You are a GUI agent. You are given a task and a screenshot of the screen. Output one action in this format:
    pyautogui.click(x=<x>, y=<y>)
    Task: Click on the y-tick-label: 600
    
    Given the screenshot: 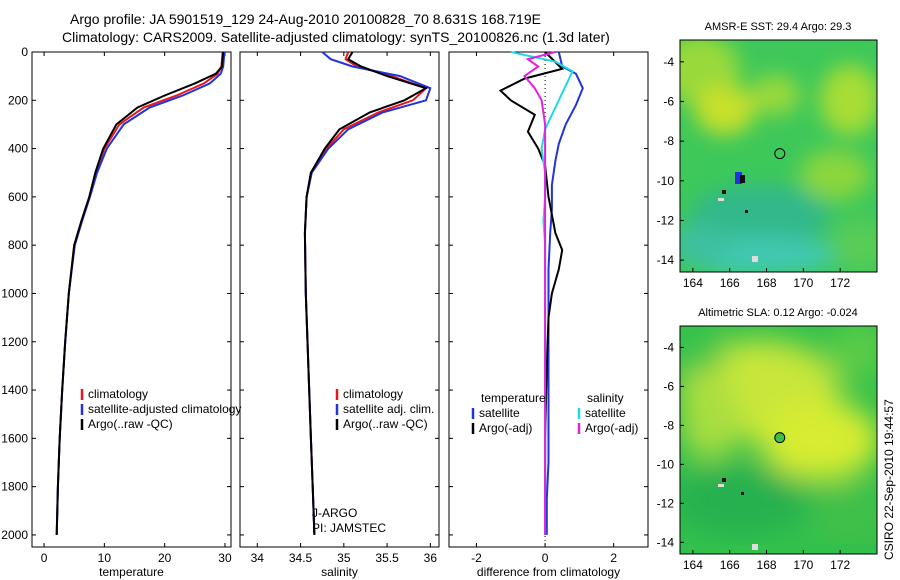 What is the action you would take?
    pyautogui.click(x=18, y=197)
    